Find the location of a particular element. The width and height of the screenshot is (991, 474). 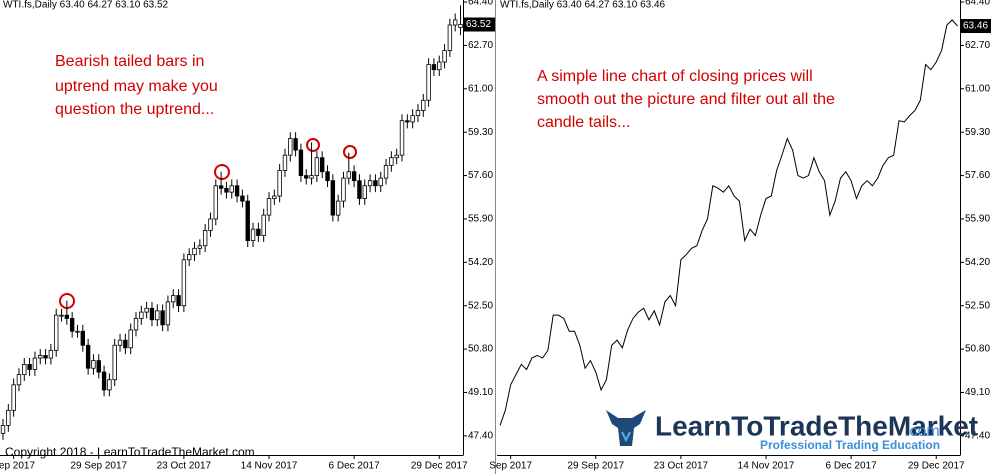

last-price-label: 63.52 is located at coordinates (478, 24).